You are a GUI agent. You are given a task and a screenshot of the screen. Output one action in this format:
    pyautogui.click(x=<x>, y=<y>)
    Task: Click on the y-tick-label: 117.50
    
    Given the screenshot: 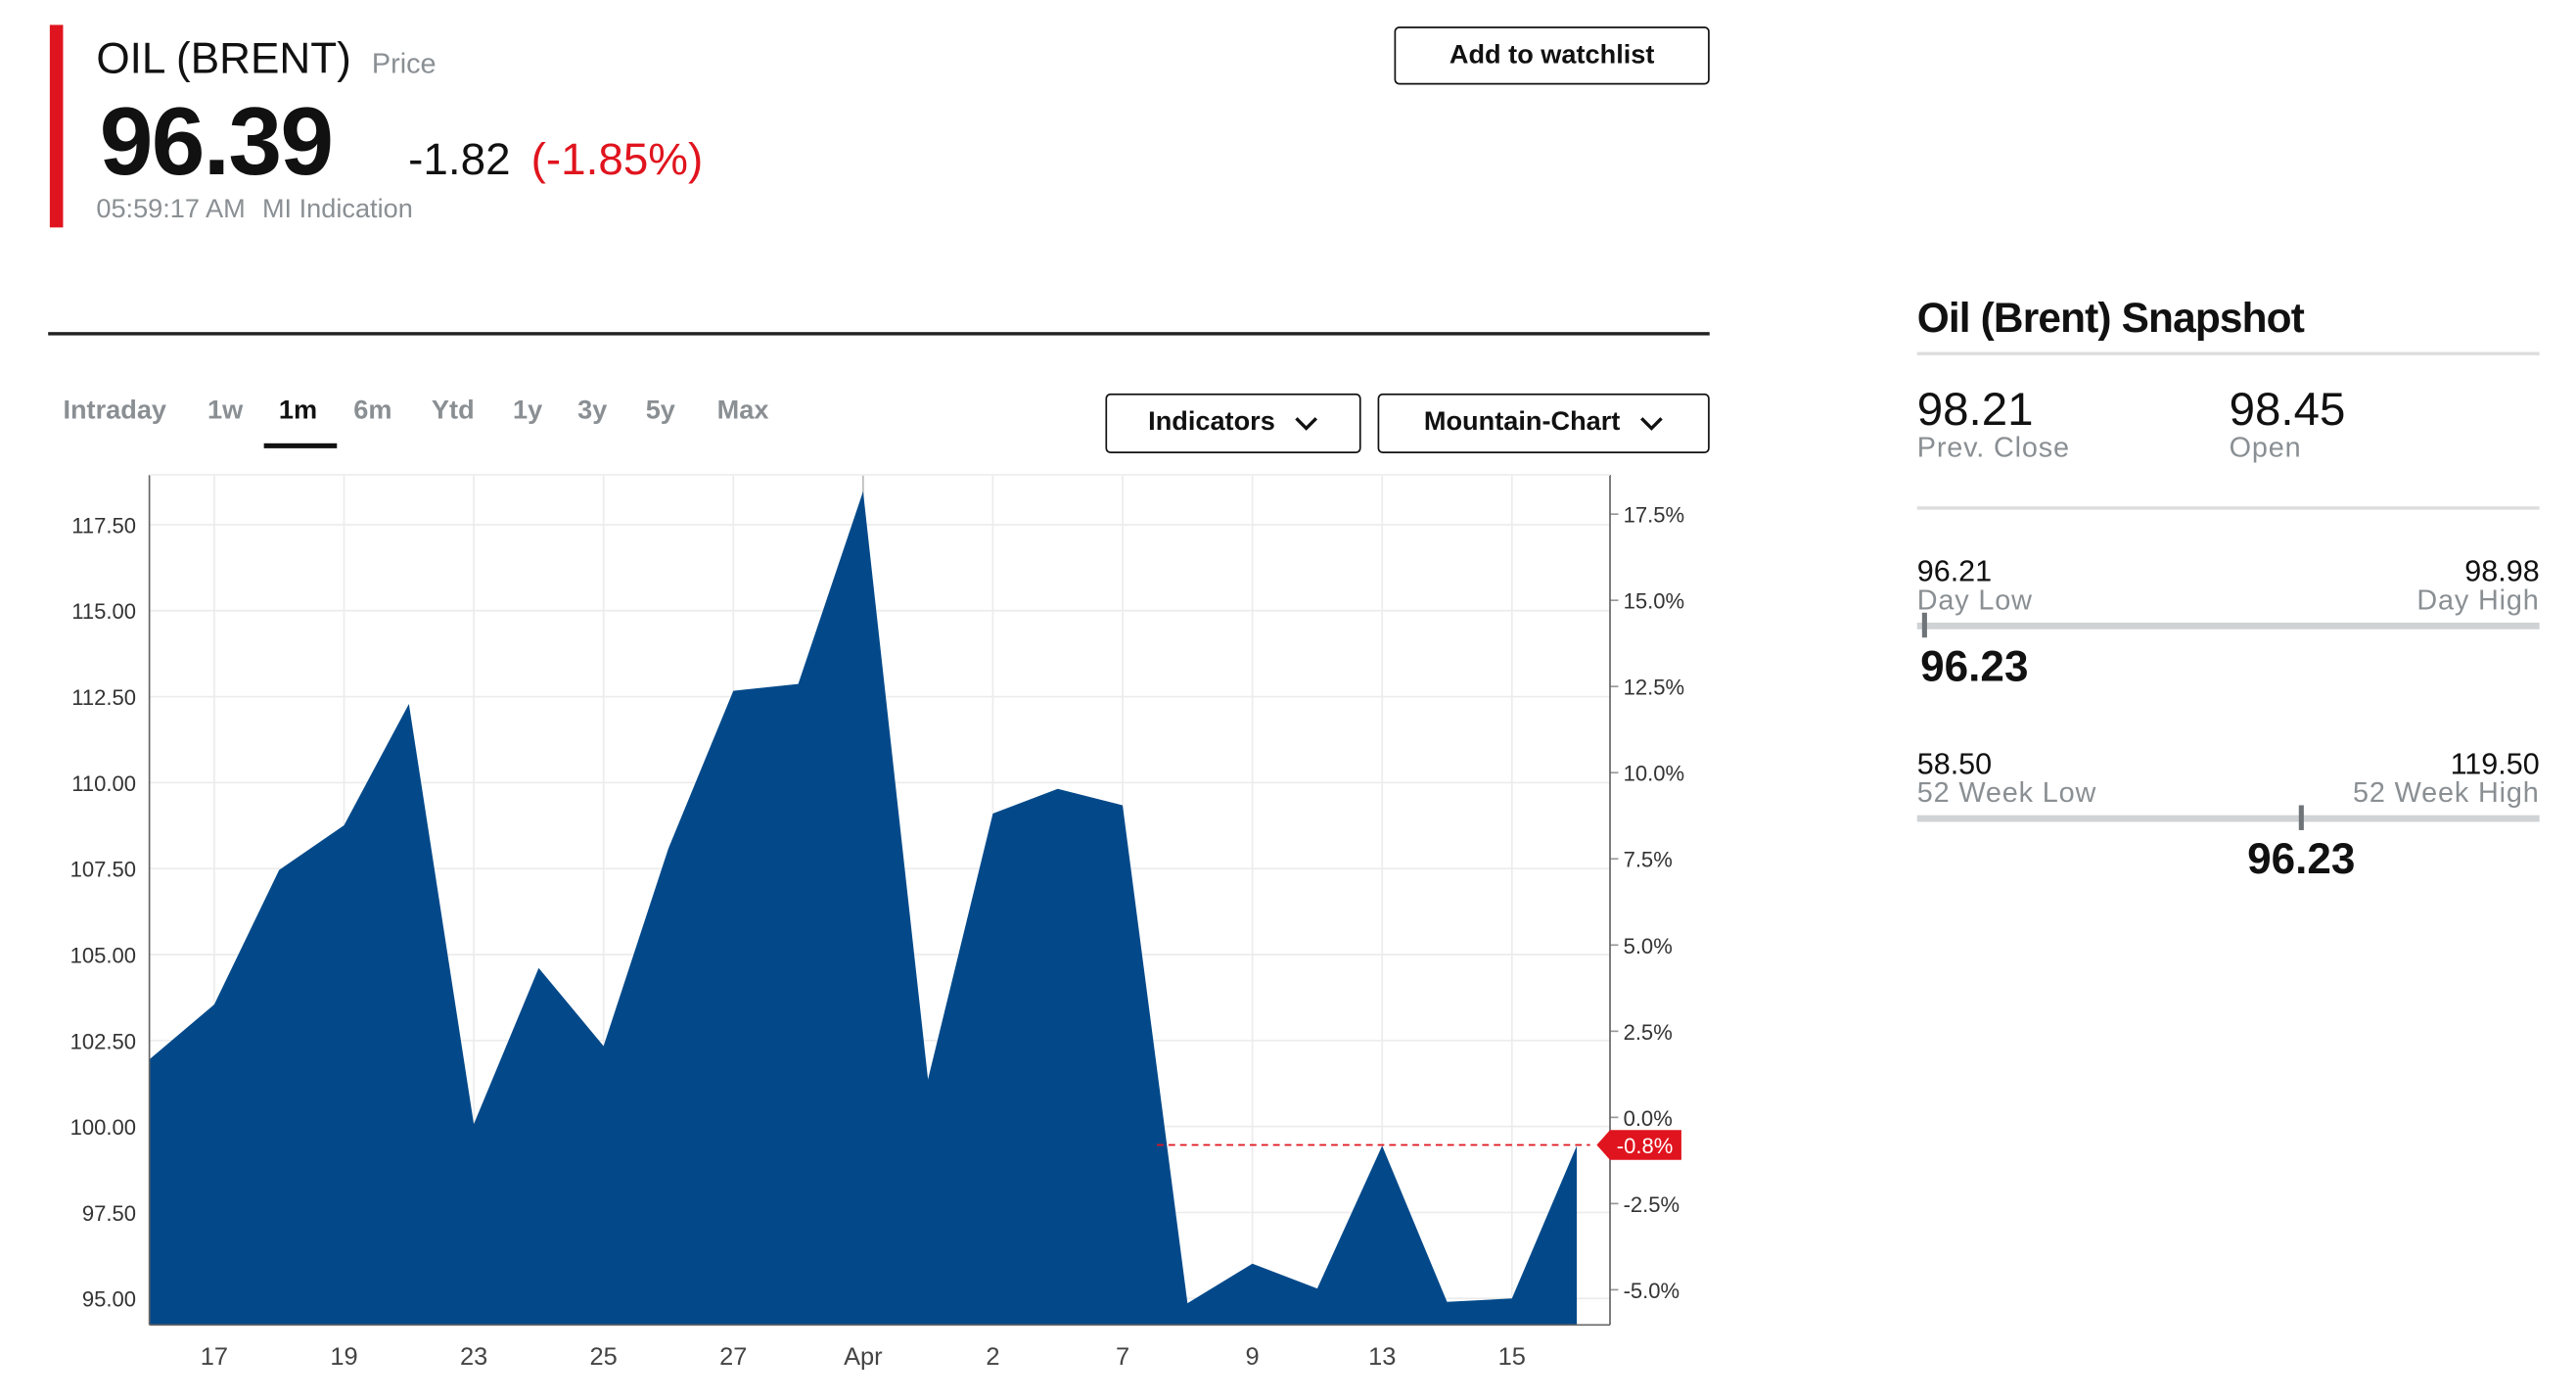 What is the action you would take?
    pyautogui.click(x=104, y=525)
    